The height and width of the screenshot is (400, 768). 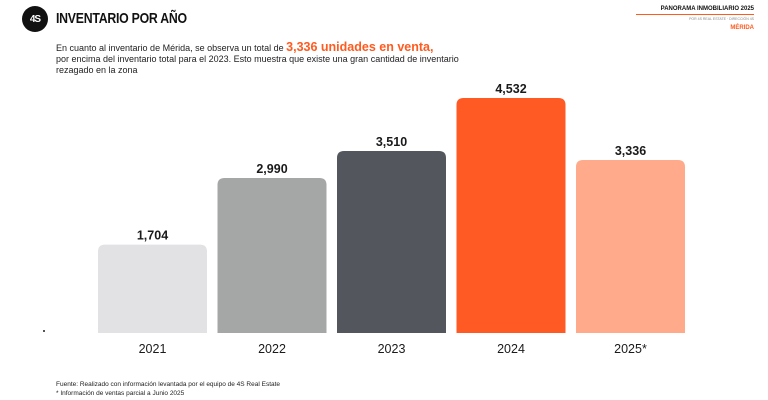 I want to click on category-label-2021: 2021, so click(x=153, y=349).